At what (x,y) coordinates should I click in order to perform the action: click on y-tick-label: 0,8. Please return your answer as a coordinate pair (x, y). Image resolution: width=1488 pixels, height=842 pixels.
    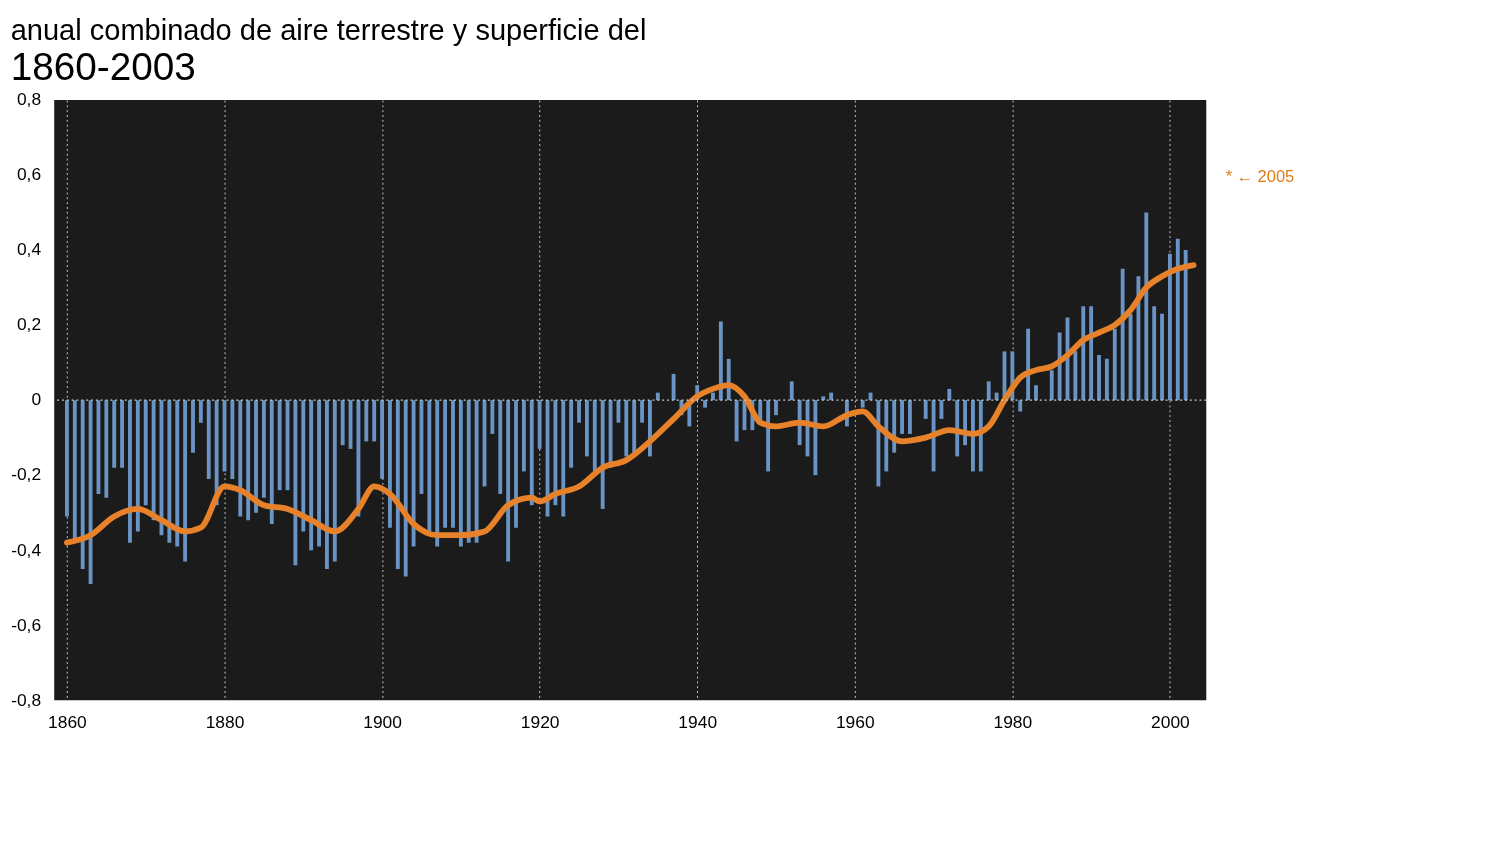
    Looking at the image, I should click on (29, 99).